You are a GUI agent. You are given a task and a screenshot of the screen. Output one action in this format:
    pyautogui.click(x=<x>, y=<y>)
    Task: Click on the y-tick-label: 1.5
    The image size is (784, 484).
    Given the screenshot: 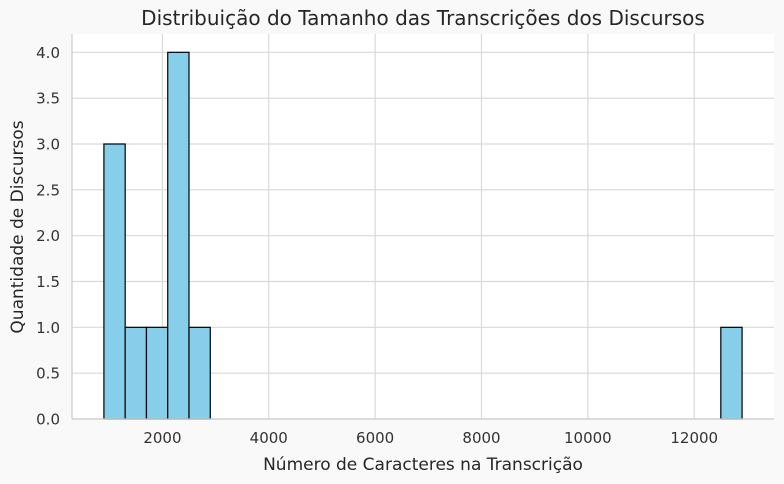 What is the action you would take?
    pyautogui.click(x=48, y=282)
    